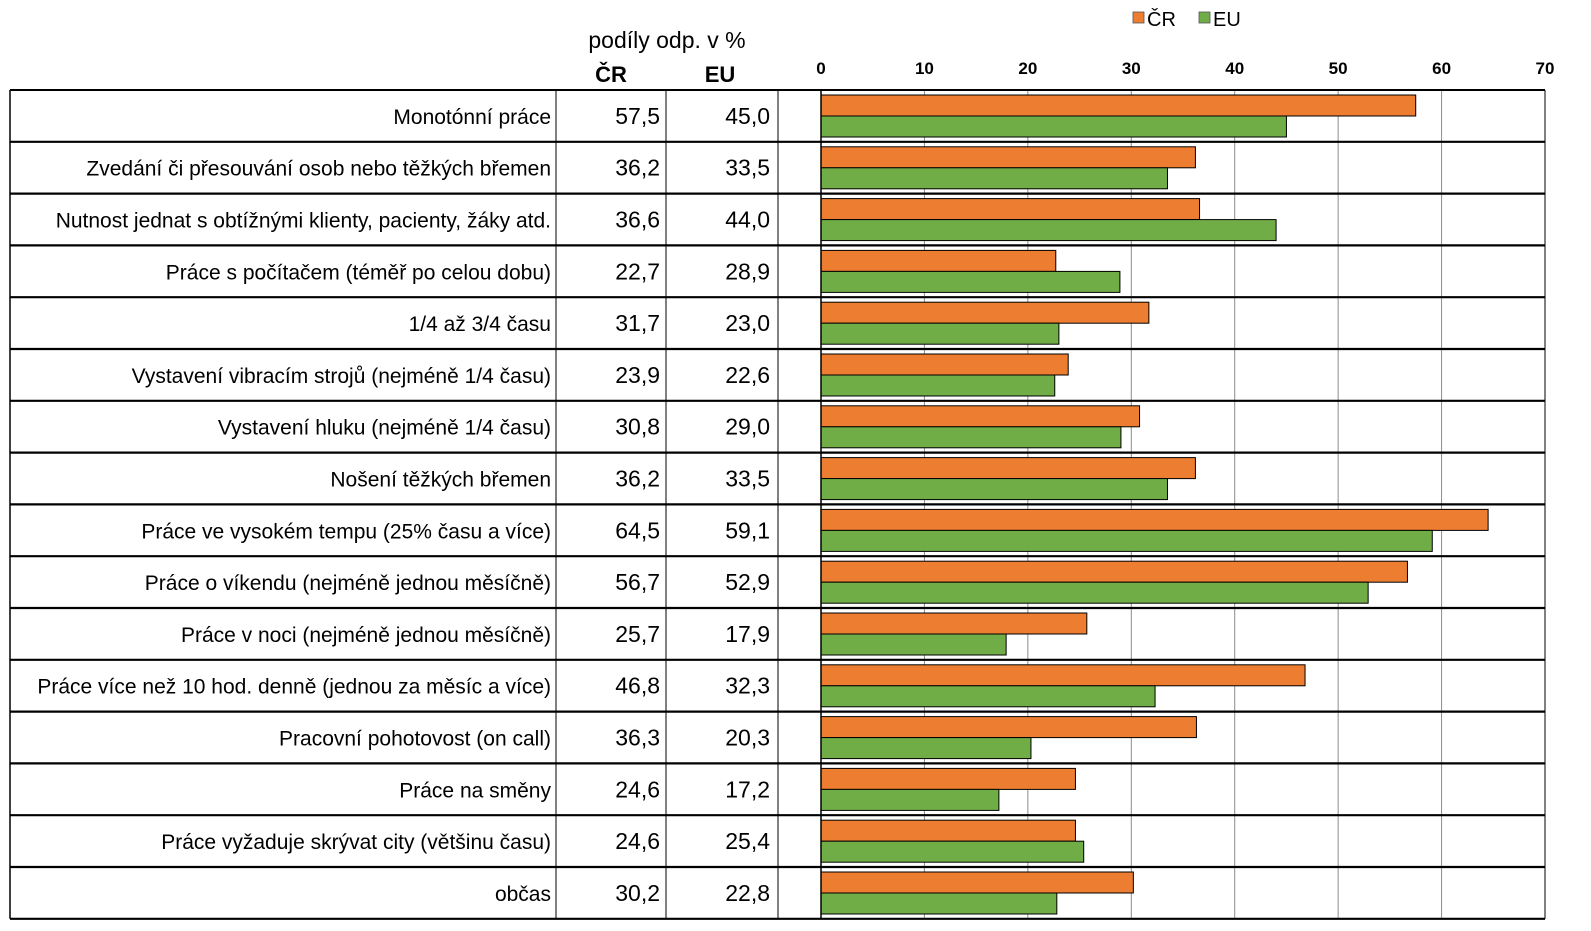  Describe the element at coordinates (480, 324) in the screenshot. I see `category-label: 1/4 až 3/4 času` at that location.